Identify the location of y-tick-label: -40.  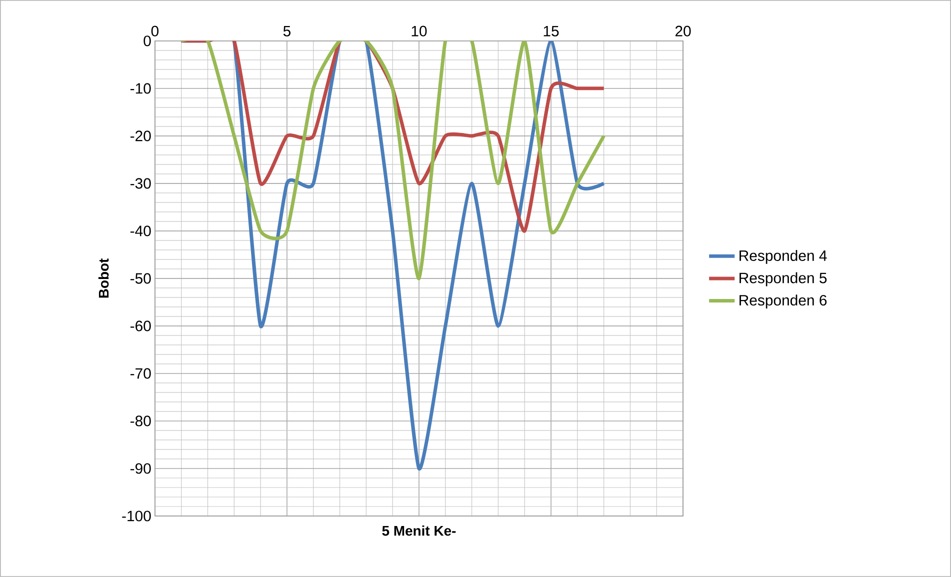
(140, 231).